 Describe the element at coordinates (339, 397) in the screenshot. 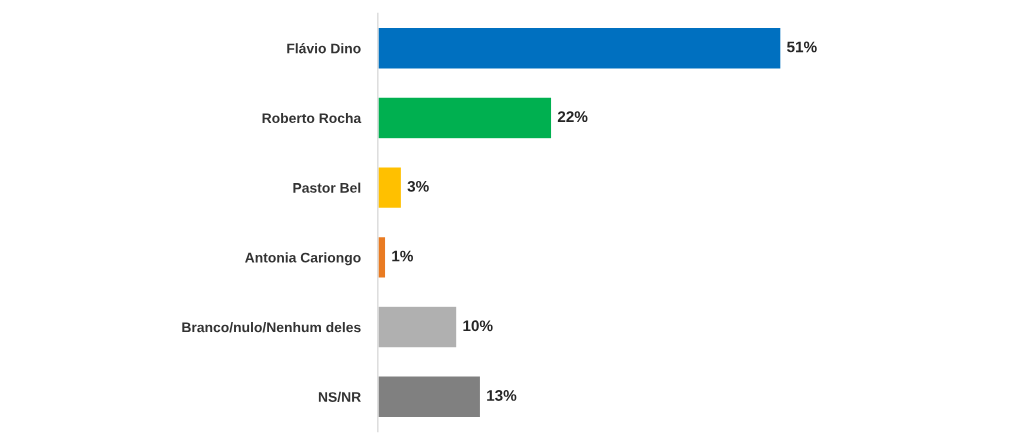

I see `y-tick-label: NS/NR` at that location.